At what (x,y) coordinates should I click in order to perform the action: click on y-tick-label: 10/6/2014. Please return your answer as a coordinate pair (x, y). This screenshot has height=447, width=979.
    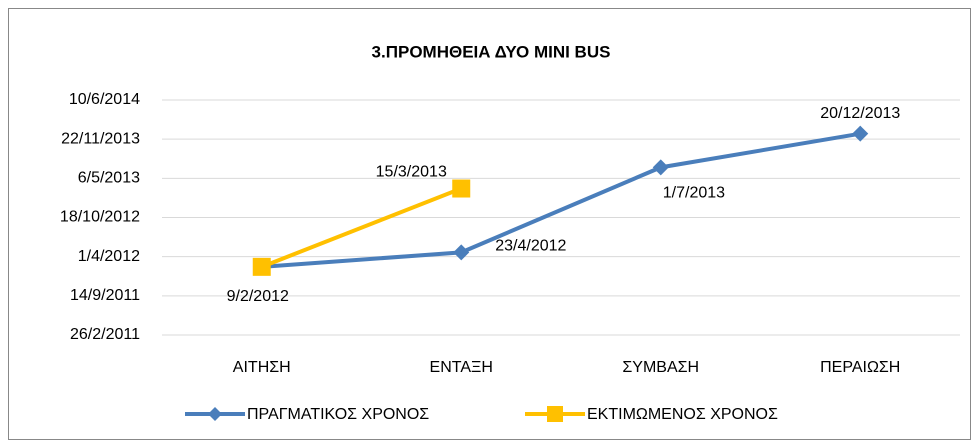
    Looking at the image, I should click on (104, 99).